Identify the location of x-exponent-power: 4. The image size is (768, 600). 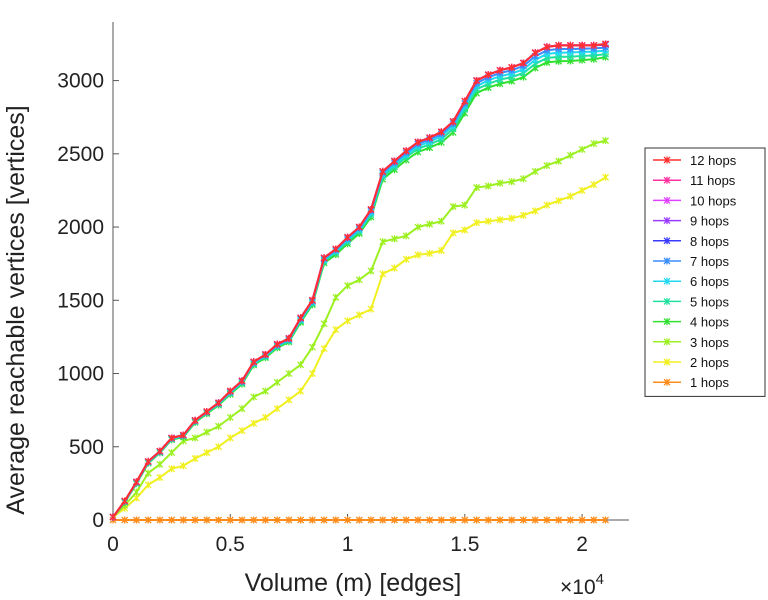
(600, 579).